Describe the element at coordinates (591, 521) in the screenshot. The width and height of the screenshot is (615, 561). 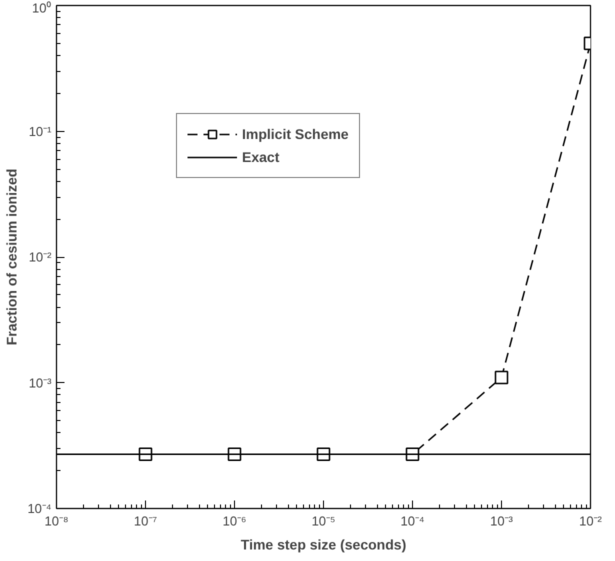
I see `x-tick-label: 10⁻²` at that location.